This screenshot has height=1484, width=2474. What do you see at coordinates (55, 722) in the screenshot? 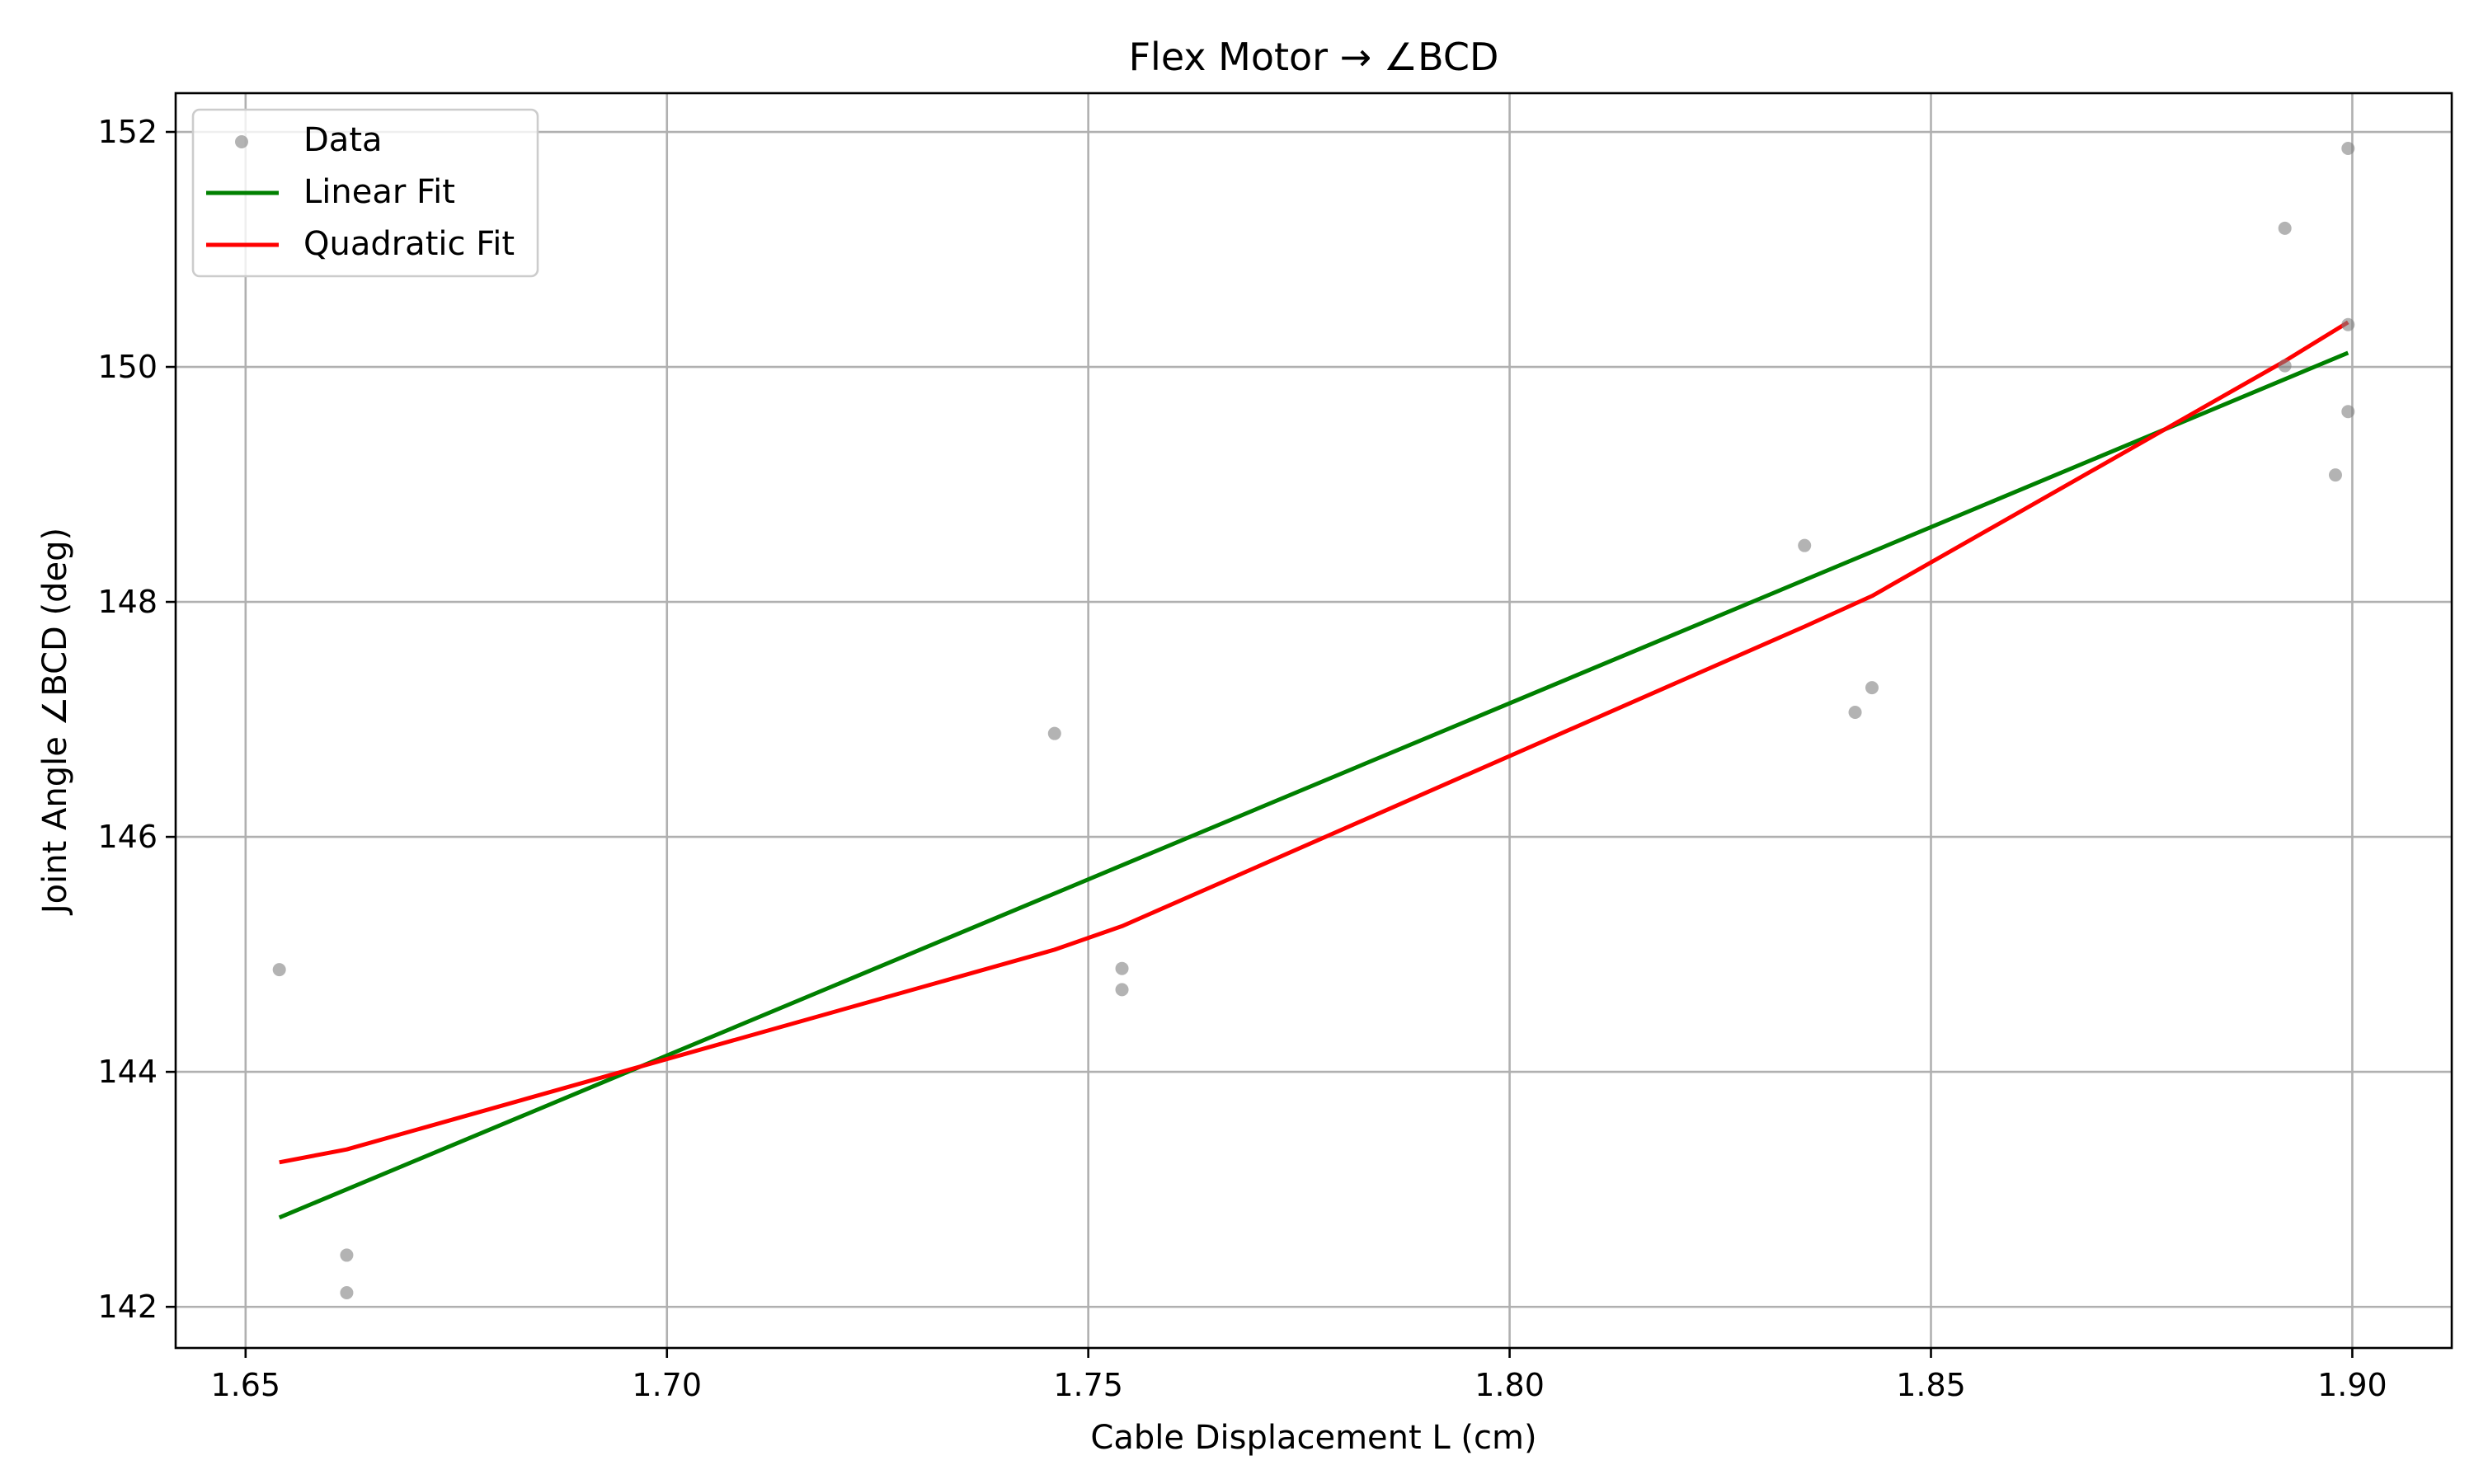
I see `y-axis-label: Joint Angle ∠BCD (deg)` at bounding box center [55, 722].